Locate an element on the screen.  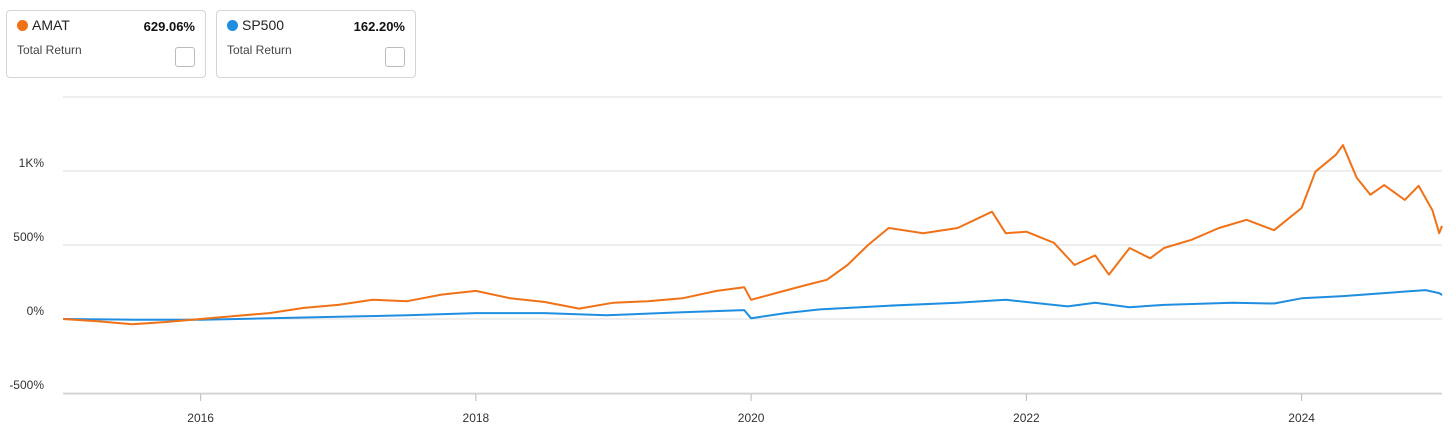
x-tick-label: 2018 is located at coordinates (476, 418).